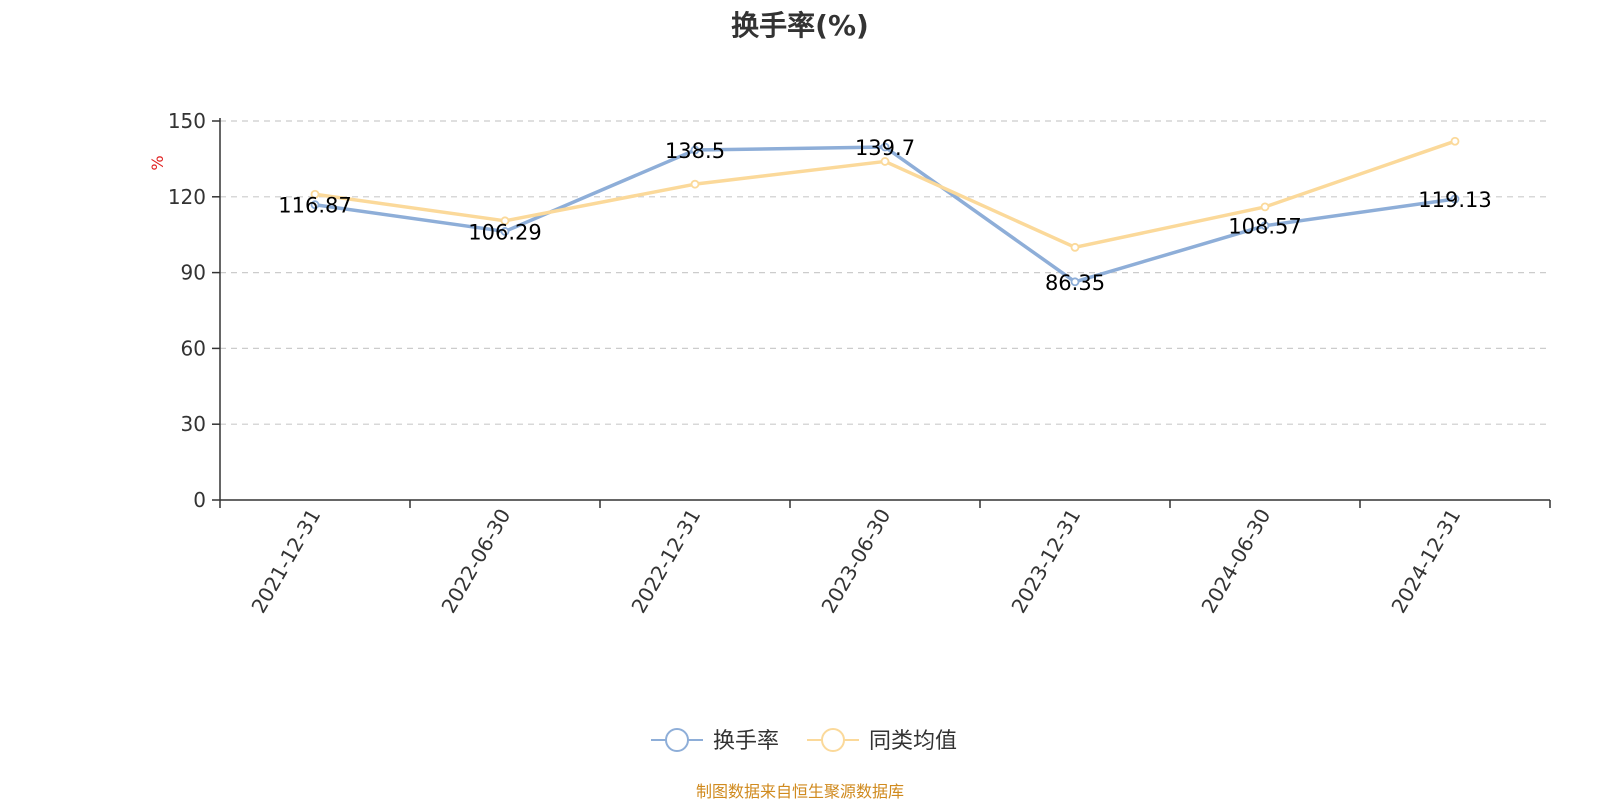 This screenshot has width=1600, height=802. I want to click on y-axis-title: %, so click(157, 162).